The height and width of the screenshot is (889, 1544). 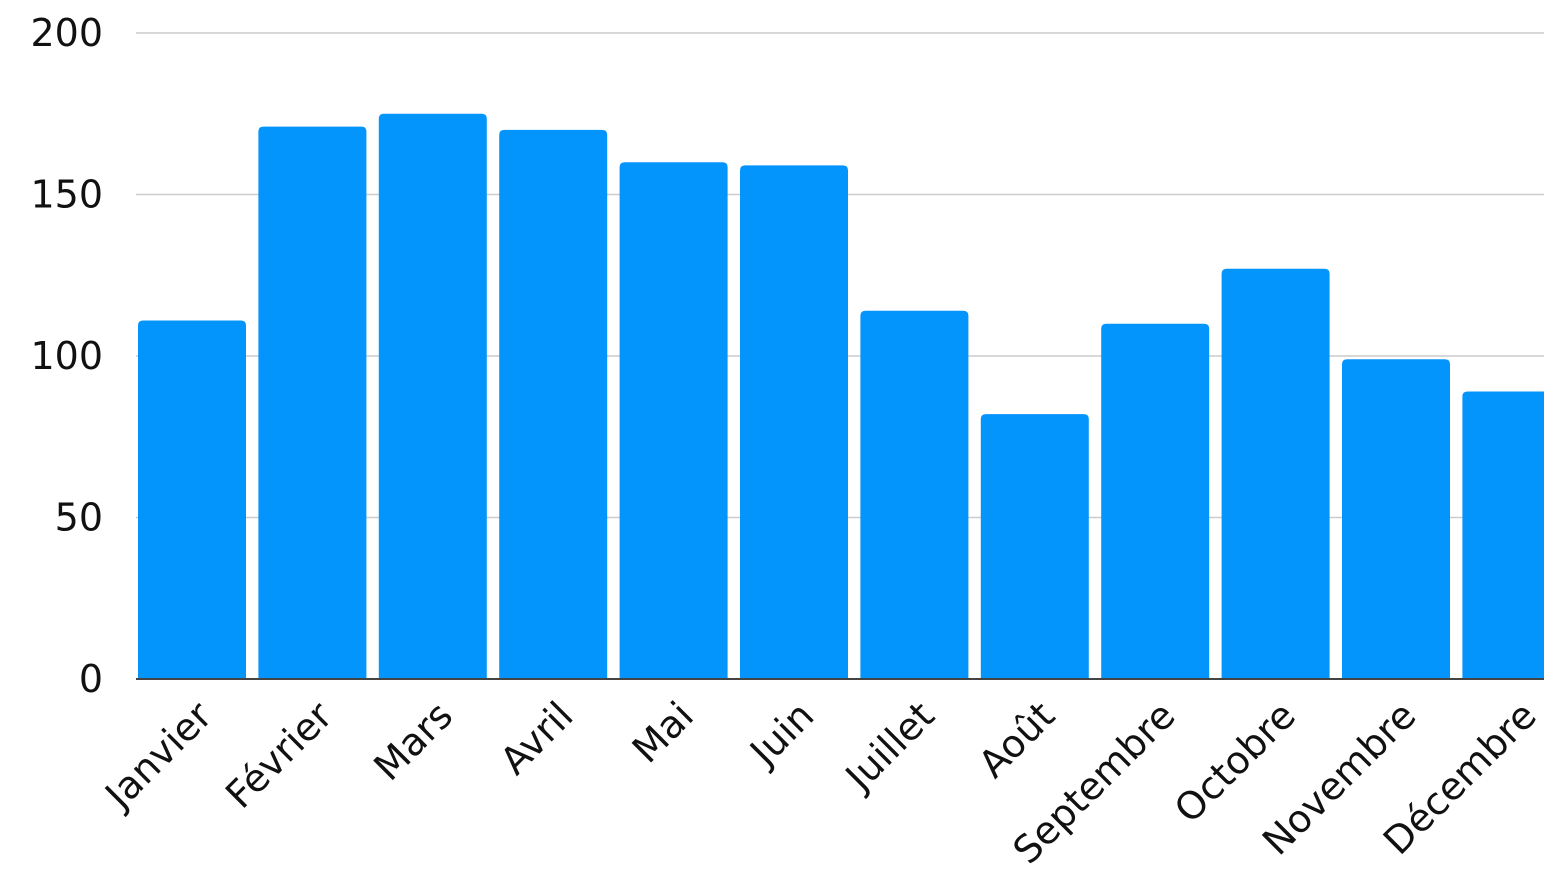 What do you see at coordinates (1016, 739) in the screenshot?
I see `x-tick-label: Août` at bounding box center [1016, 739].